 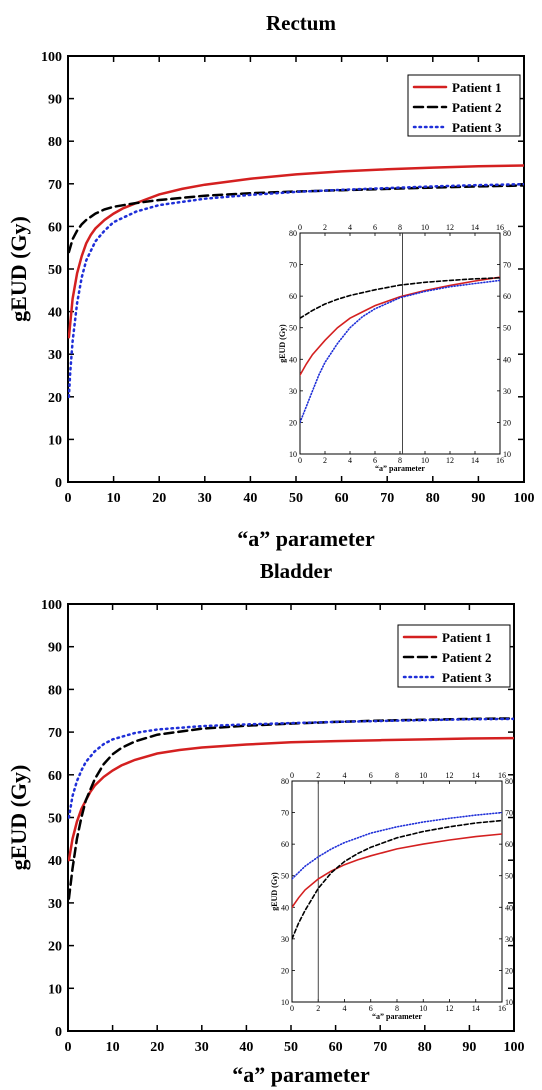 What do you see at coordinates (293, 233) in the screenshot?
I see `inset-y-tick-label: 80` at bounding box center [293, 233].